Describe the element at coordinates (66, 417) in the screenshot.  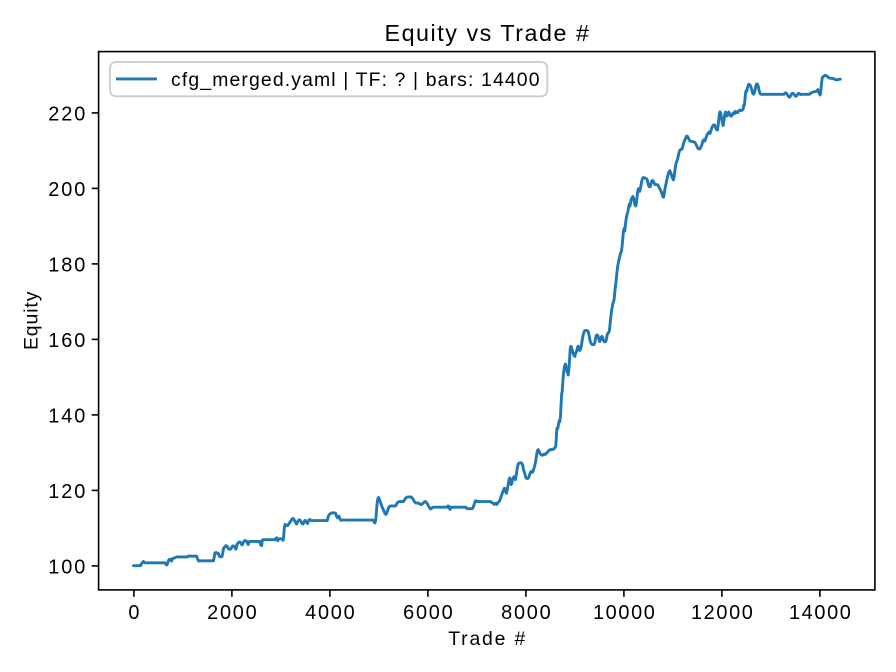
I see `svg-text: 140` at that location.